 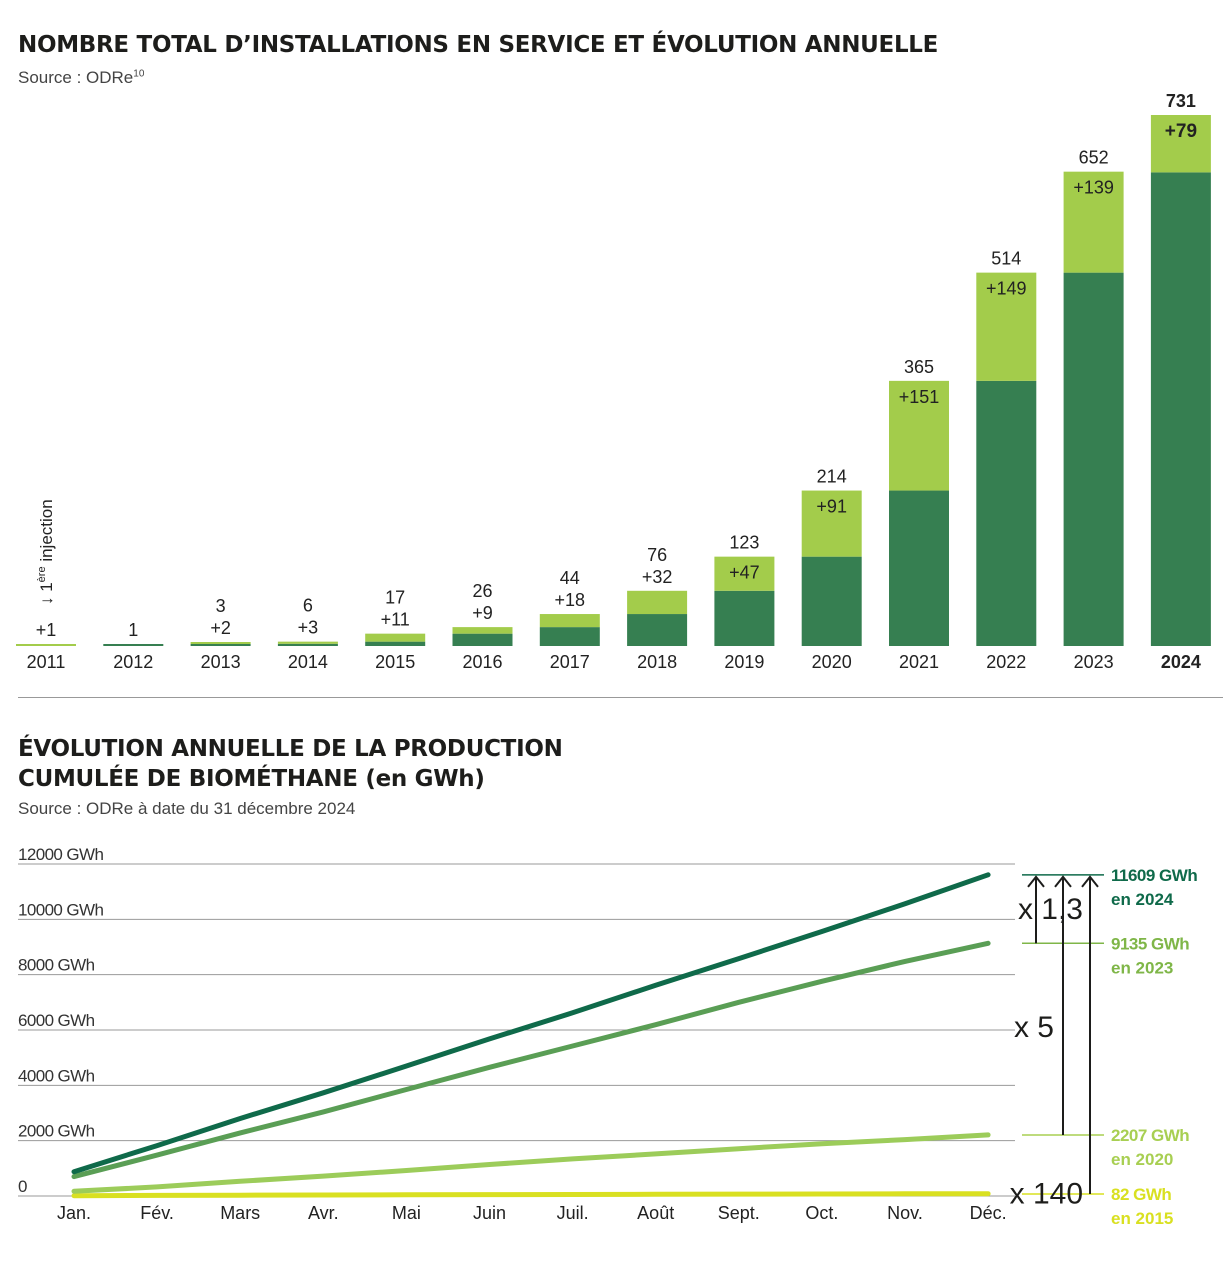 What do you see at coordinates (157, 1213) in the screenshot?
I see `x-tick-label: Fév.` at bounding box center [157, 1213].